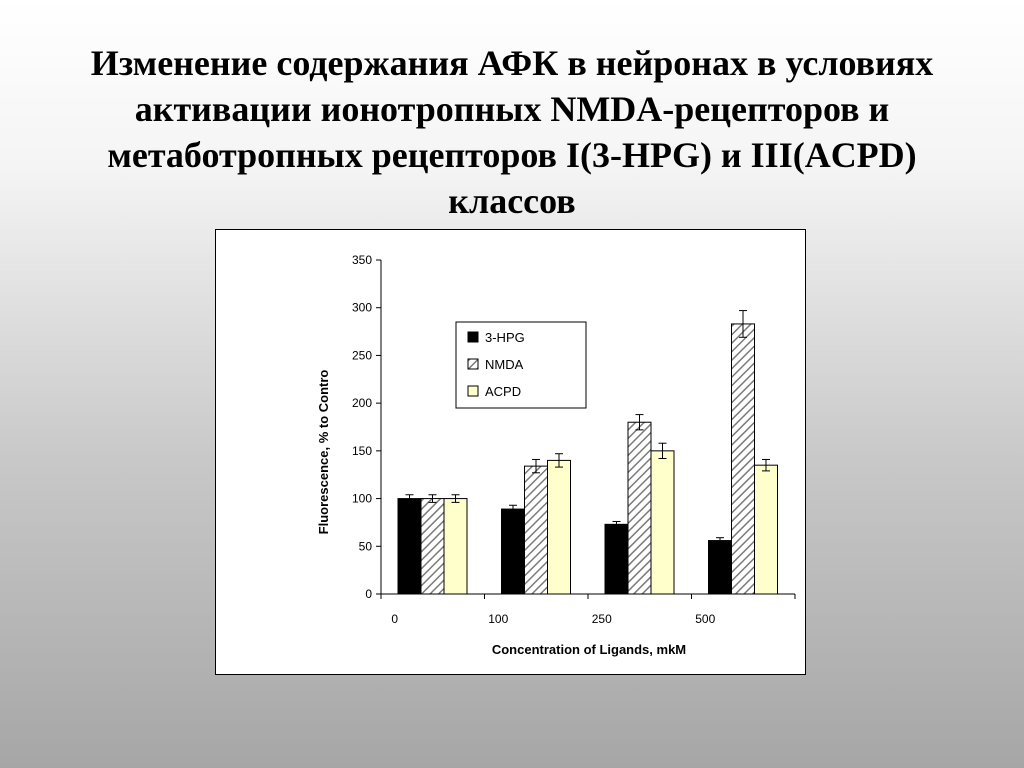 This screenshot has width=1024, height=768. What do you see at coordinates (362, 260) in the screenshot?
I see `y-tick-label: 350` at bounding box center [362, 260].